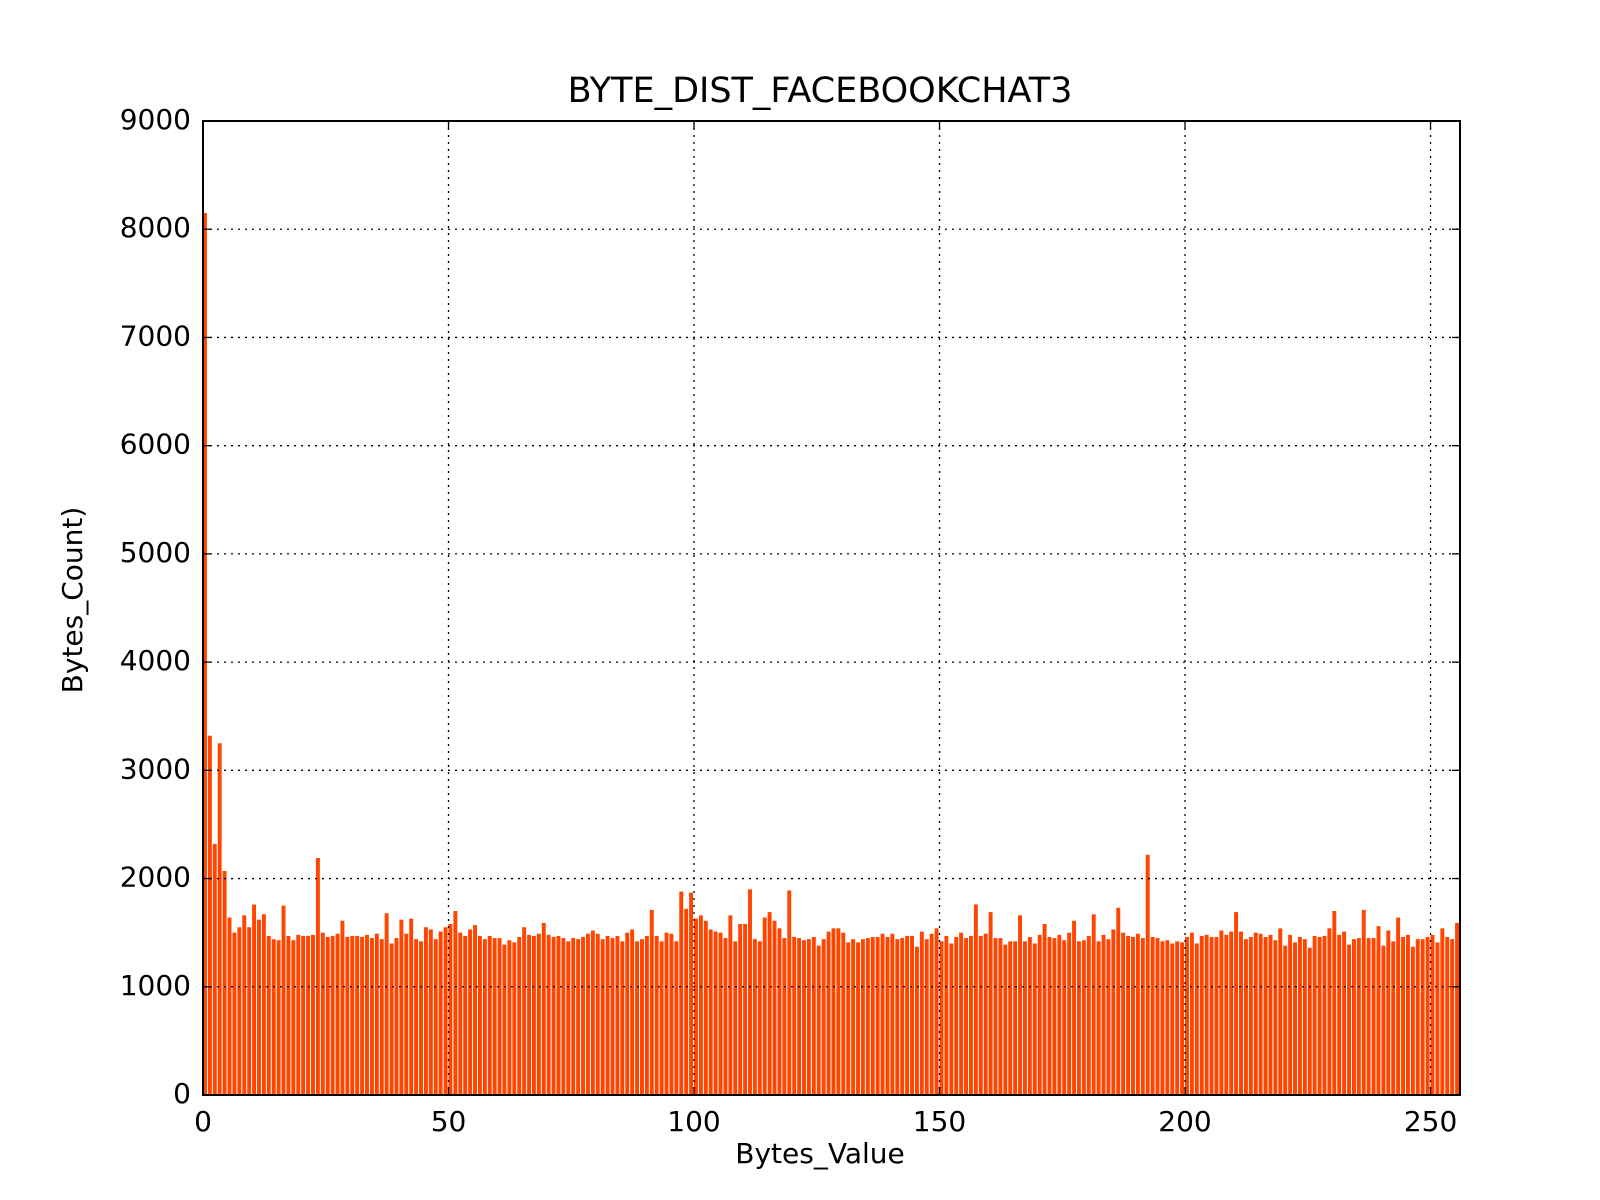 The image size is (1600, 1200). Describe the element at coordinates (155, 660) in the screenshot. I see `y-tick-label: 4000` at that location.